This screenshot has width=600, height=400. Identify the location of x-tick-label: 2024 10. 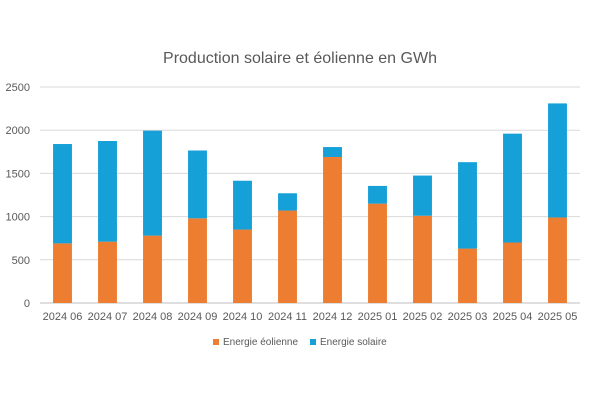
(243, 317).